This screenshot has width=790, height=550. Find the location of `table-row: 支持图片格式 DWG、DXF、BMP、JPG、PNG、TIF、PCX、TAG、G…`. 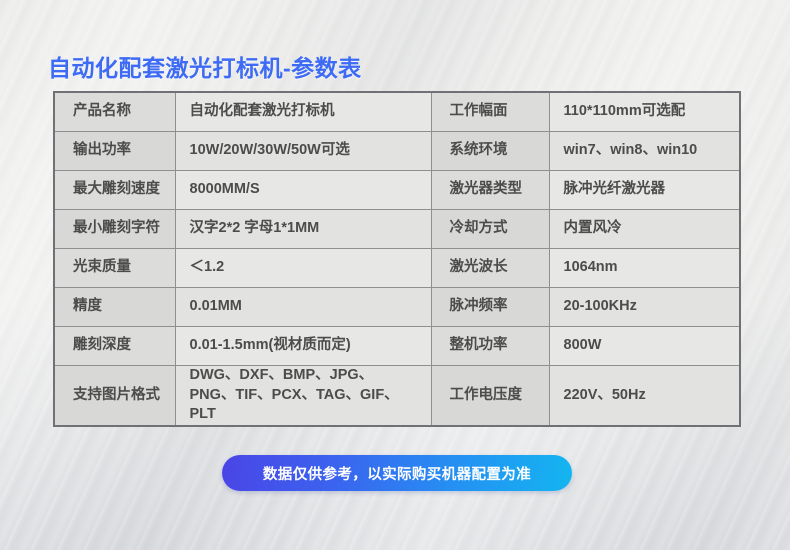

table-row: 支持图片格式 DWG、DXF、BMP、JPG、PNG、TIF、PCX、TAG、G… is located at coordinates (397, 395).